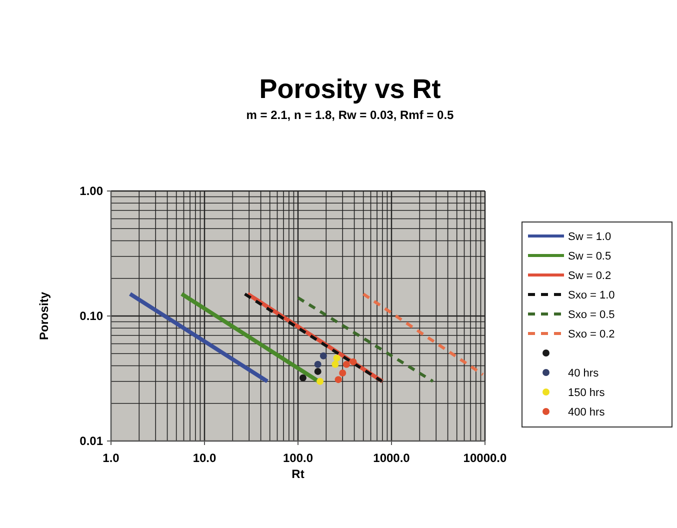  I want to click on legend-label: 150 hrs, so click(587, 393).